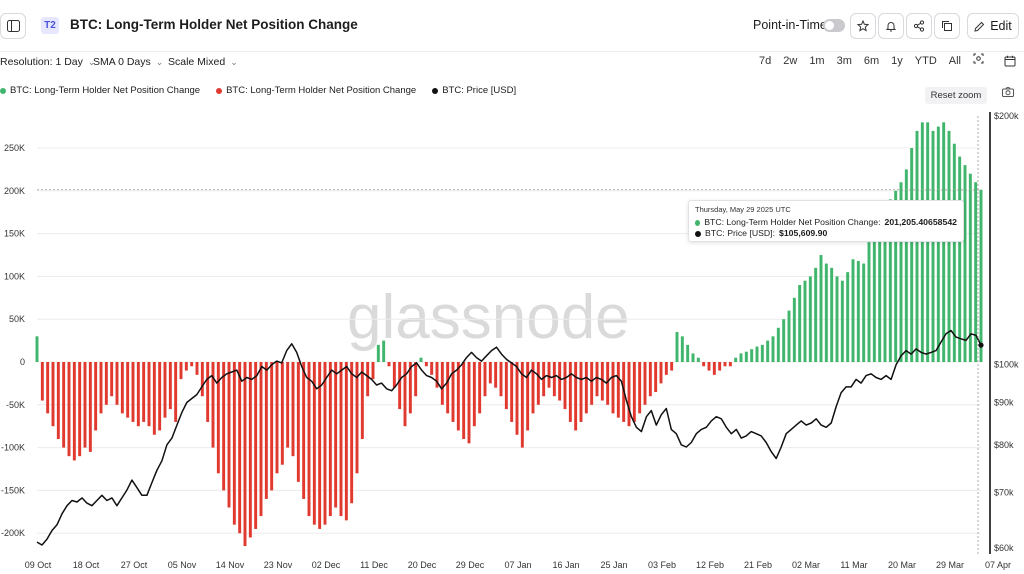  What do you see at coordinates (740, 233) in the screenshot?
I see `tooltip-label: BTC: Price [USD]:` at bounding box center [740, 233].